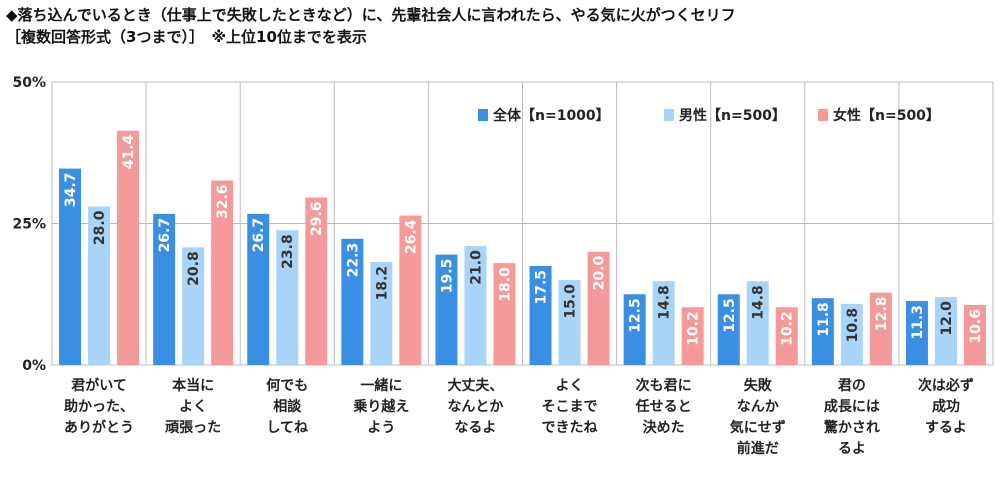 The height and width of the screenshot is (485, 1000). I want to click on bar-value-label: 12.0, so click(947, 318).